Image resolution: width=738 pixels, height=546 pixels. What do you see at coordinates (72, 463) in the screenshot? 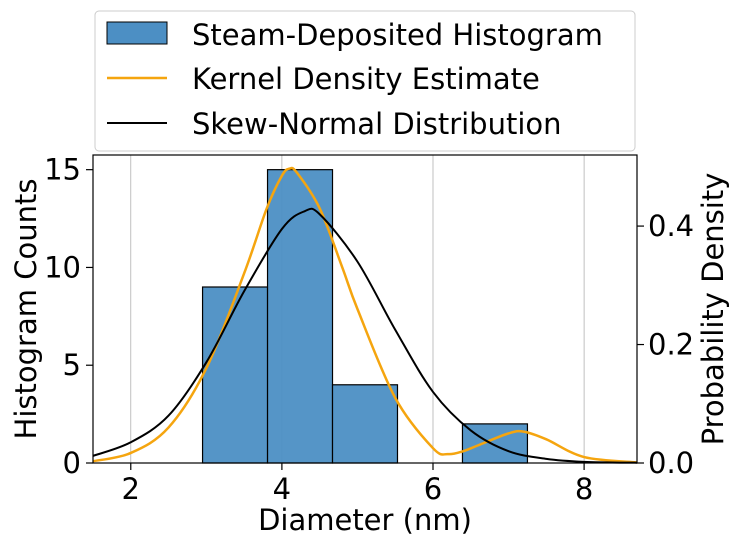
I see `y-tick-label: 0` at bounding box center [72, 463].